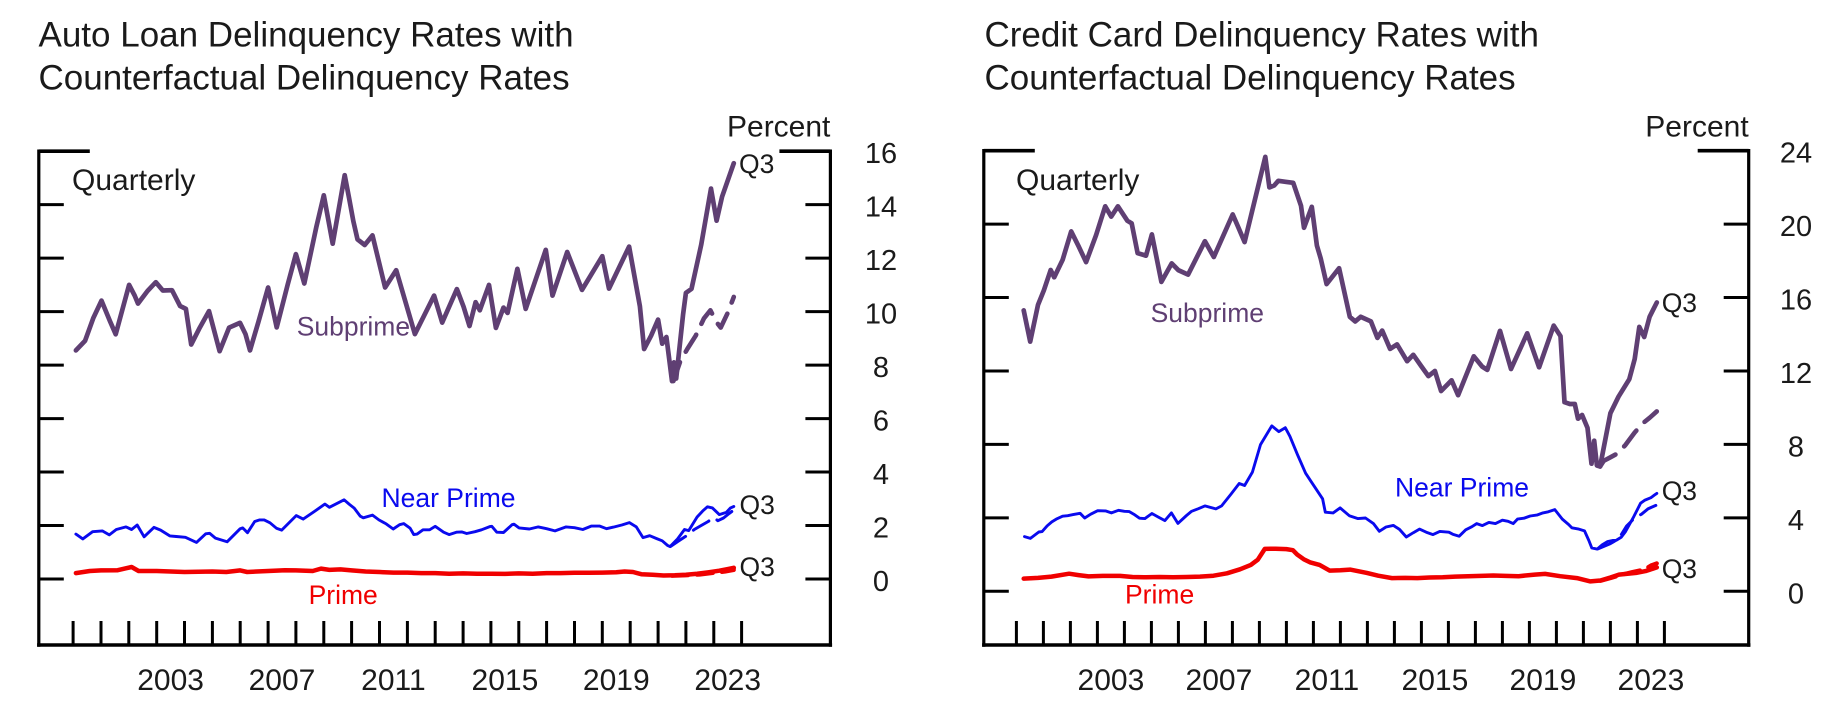 The image size is (1840, 711). I want to click on svg-text: 6, so click(881, 422).